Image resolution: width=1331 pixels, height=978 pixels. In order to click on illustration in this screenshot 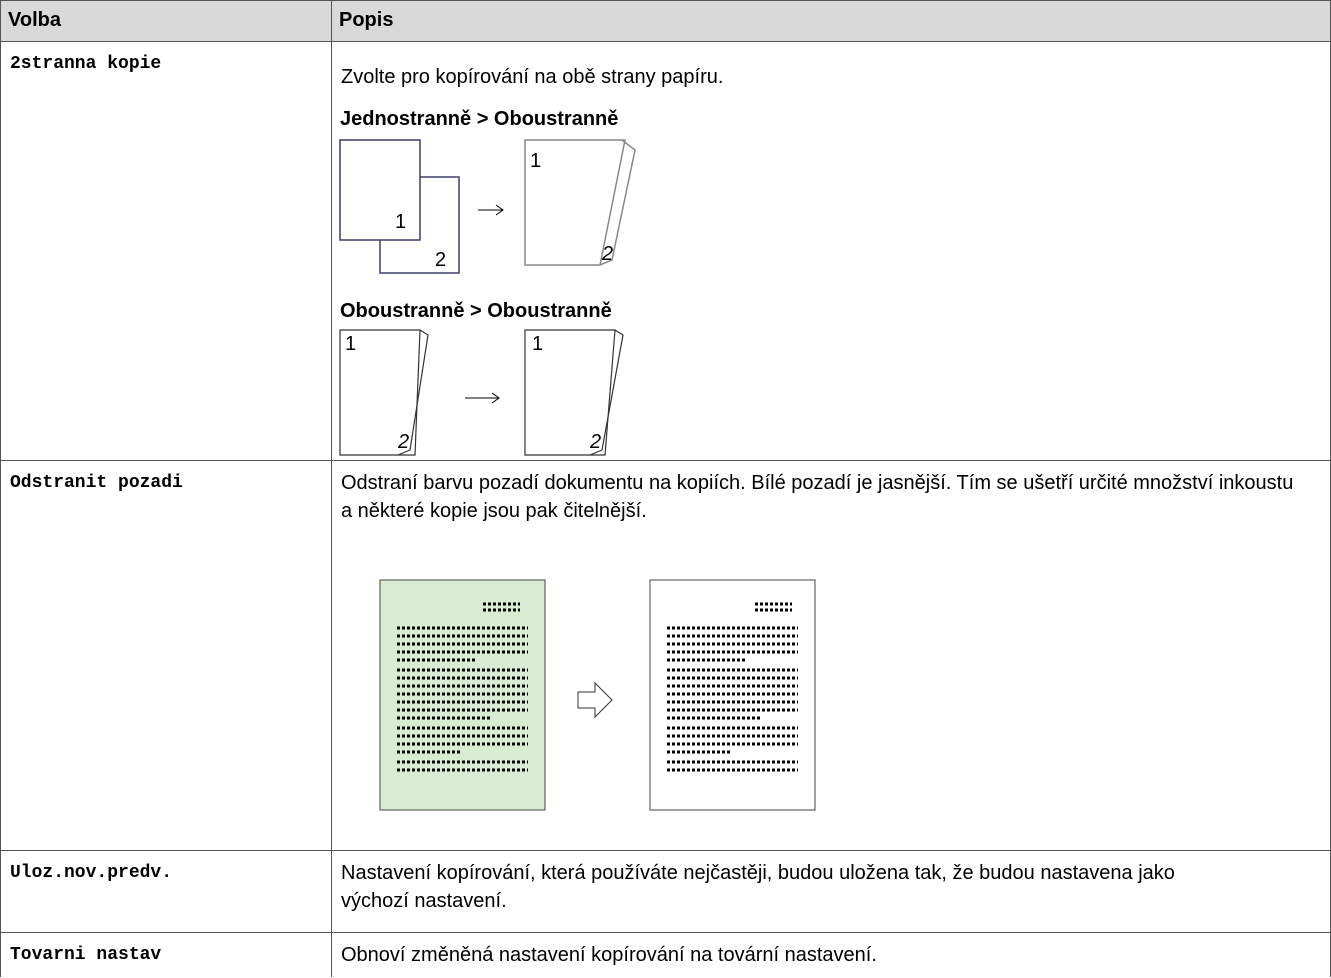, I will do `click(597, 695)`.